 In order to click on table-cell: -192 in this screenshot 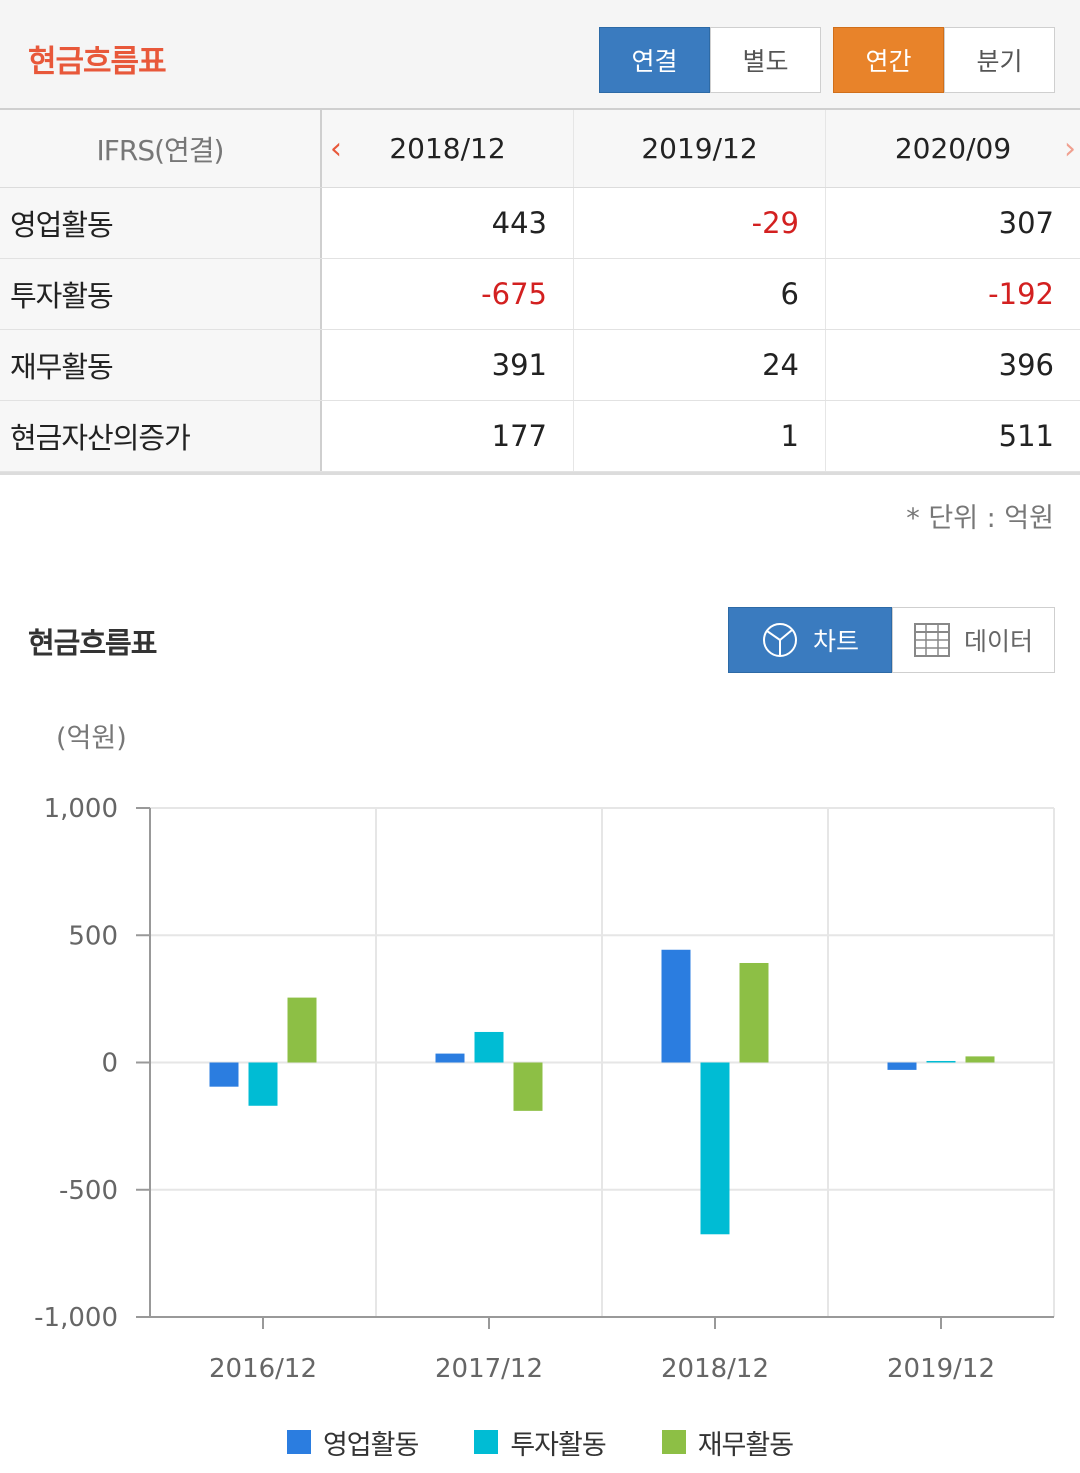, I will do `click(1021, 294)`.